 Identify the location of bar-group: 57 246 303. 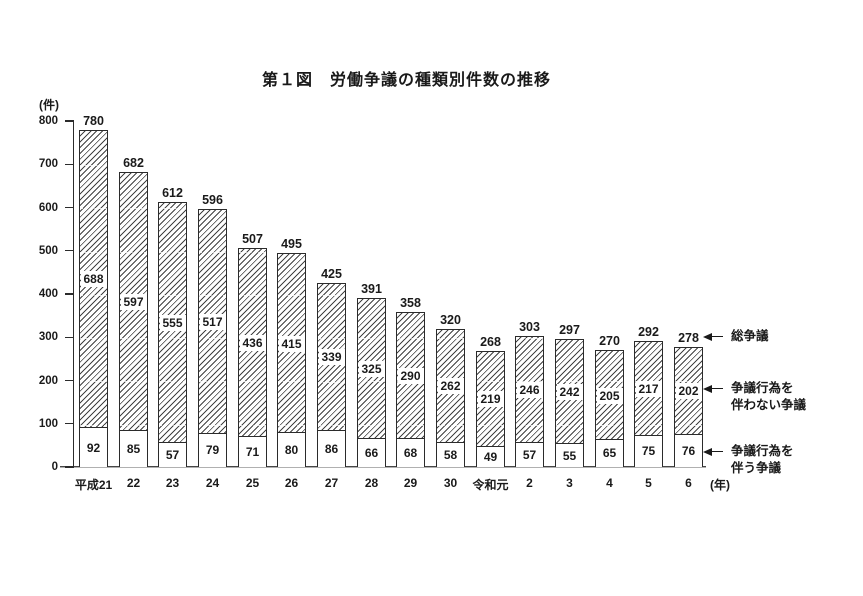
(529, 393).